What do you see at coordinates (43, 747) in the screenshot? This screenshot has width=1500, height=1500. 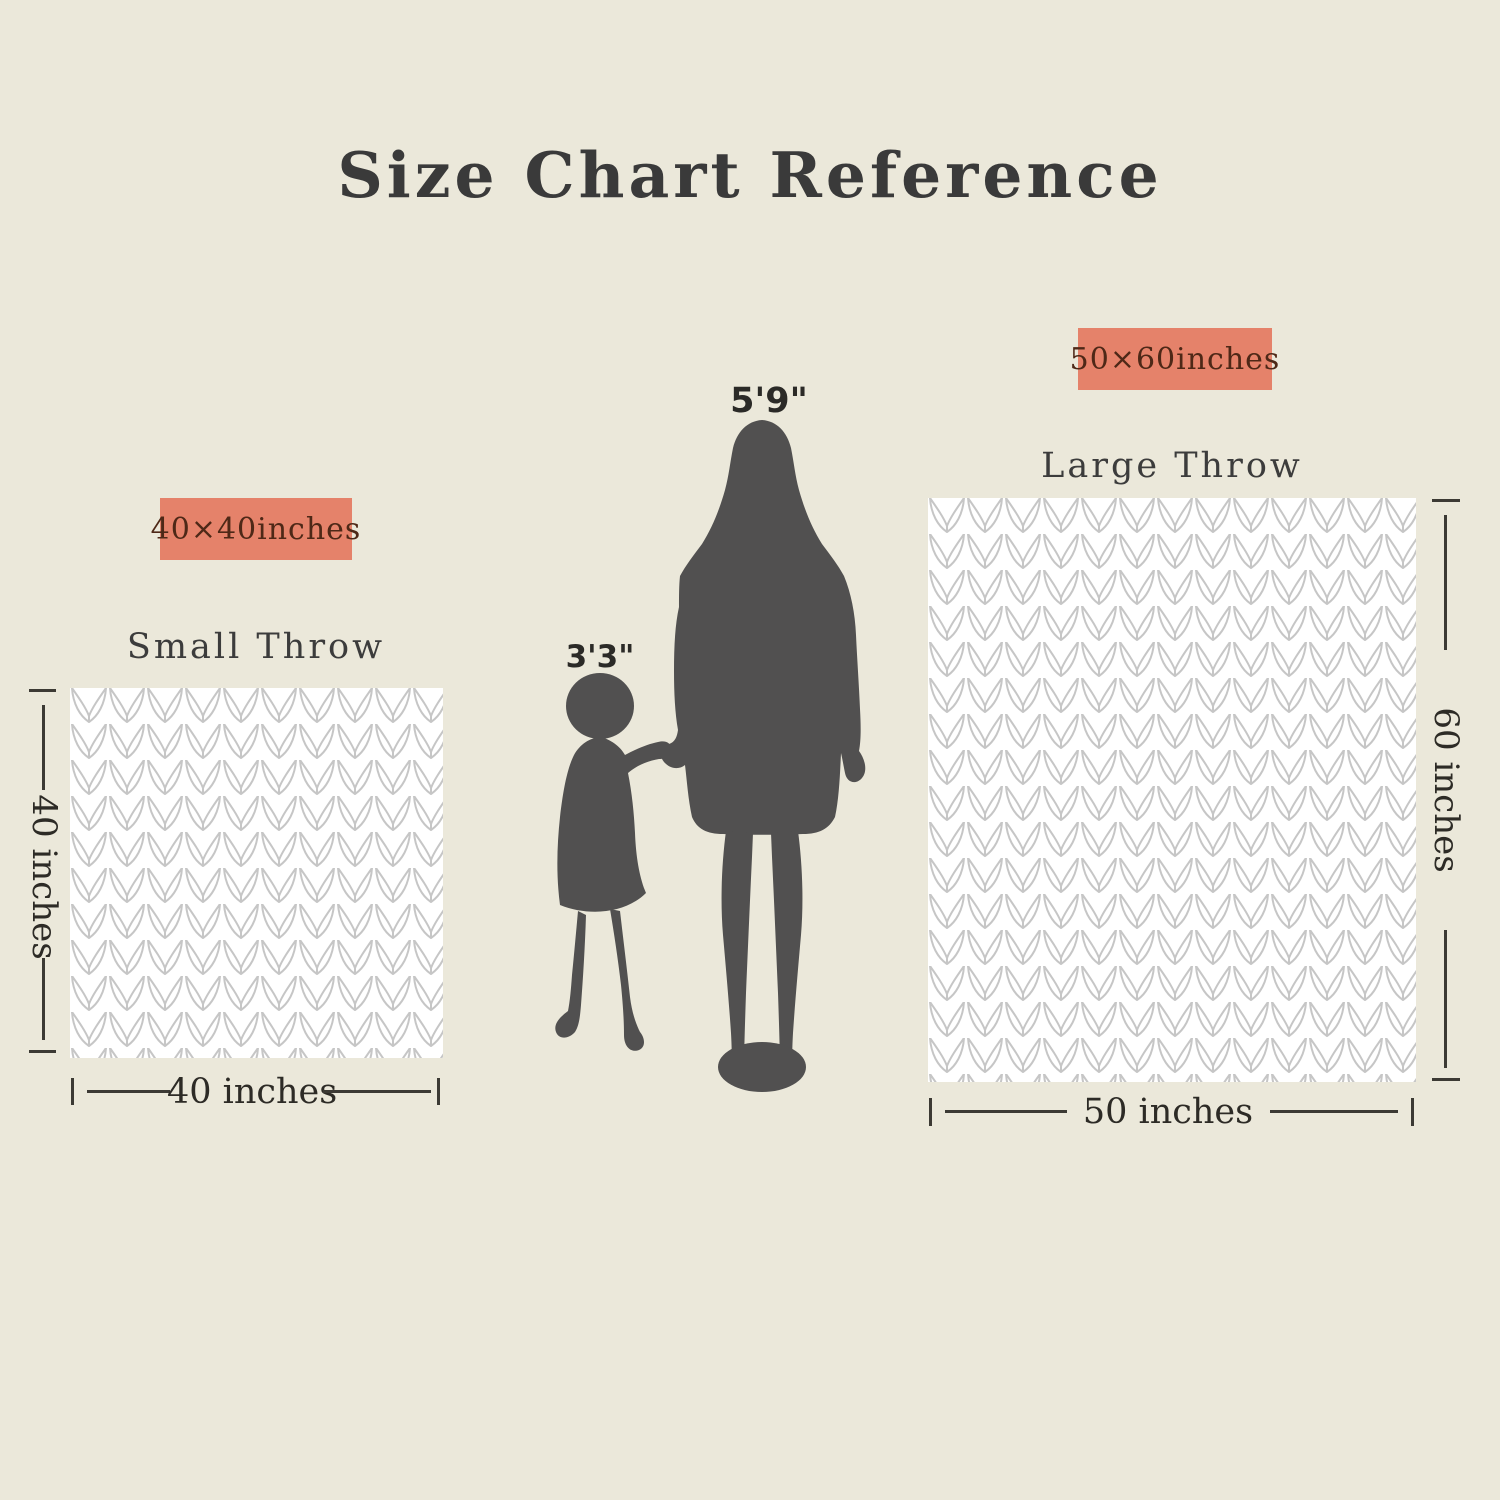 I see `small-height-dim-line-top` at bounding box center [43, 747].